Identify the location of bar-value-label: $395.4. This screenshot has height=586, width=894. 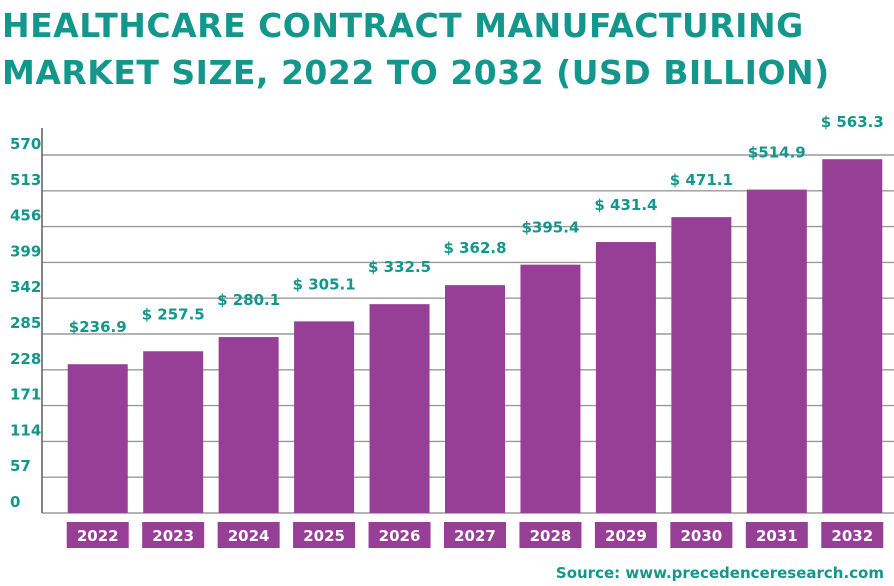
(551, 228).